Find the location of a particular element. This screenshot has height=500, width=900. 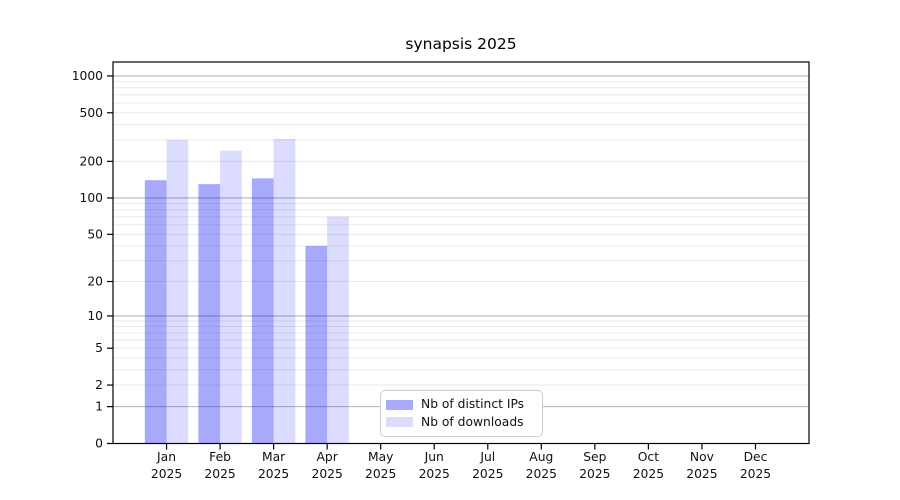

x-tick-label-feb: Feb is located at coordinates (220, 457).